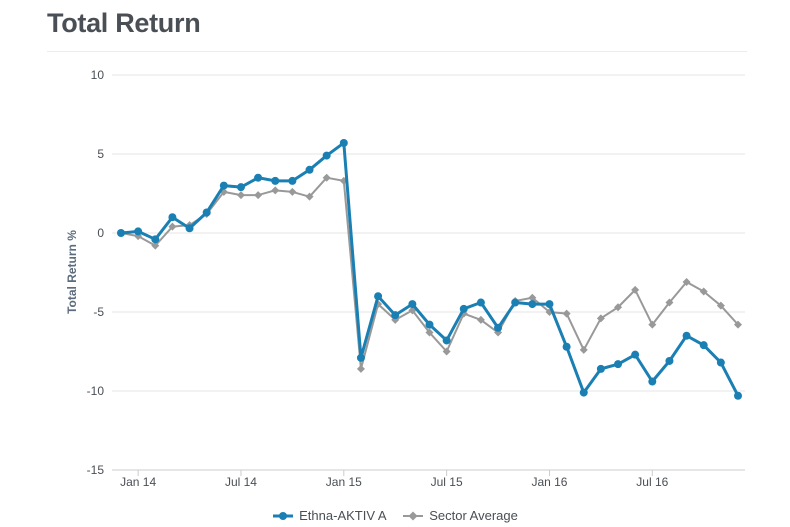  What do you see at coordinates (397, 51) in the screenshot?
I see `title-divider` at bounding box center [397, 51].